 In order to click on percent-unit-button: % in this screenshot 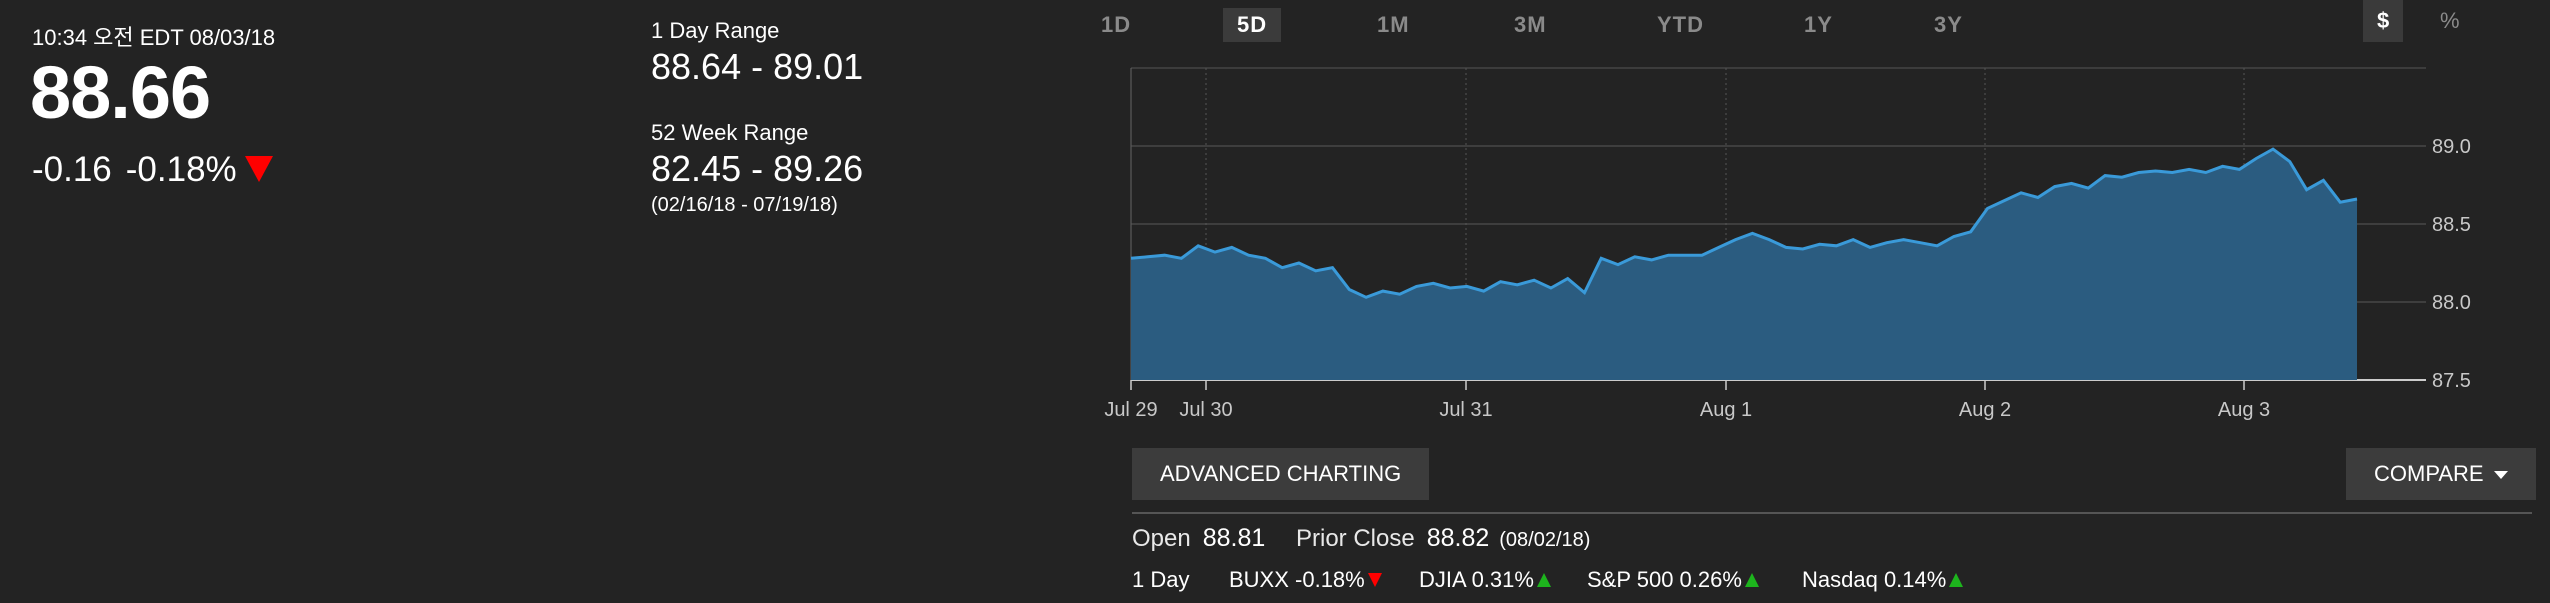, I will do `click(2450, 20)`.